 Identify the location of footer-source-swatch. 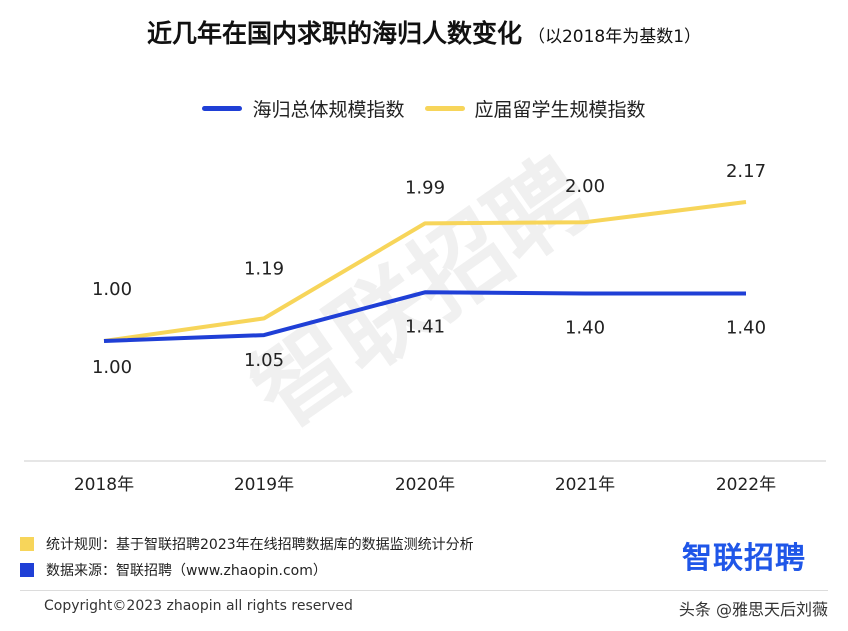
(27, 570).